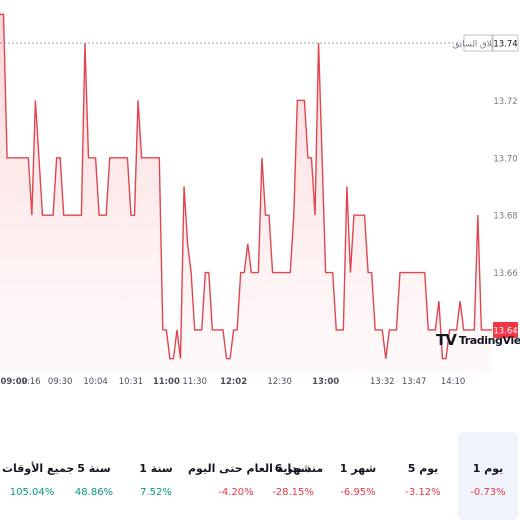 This screenshot has width=520, height=520. What do you see at coordinates (489, 340) in the screenshot?
I see `tradingview-logo-text: TradingView` at bounding box center [489, 340].